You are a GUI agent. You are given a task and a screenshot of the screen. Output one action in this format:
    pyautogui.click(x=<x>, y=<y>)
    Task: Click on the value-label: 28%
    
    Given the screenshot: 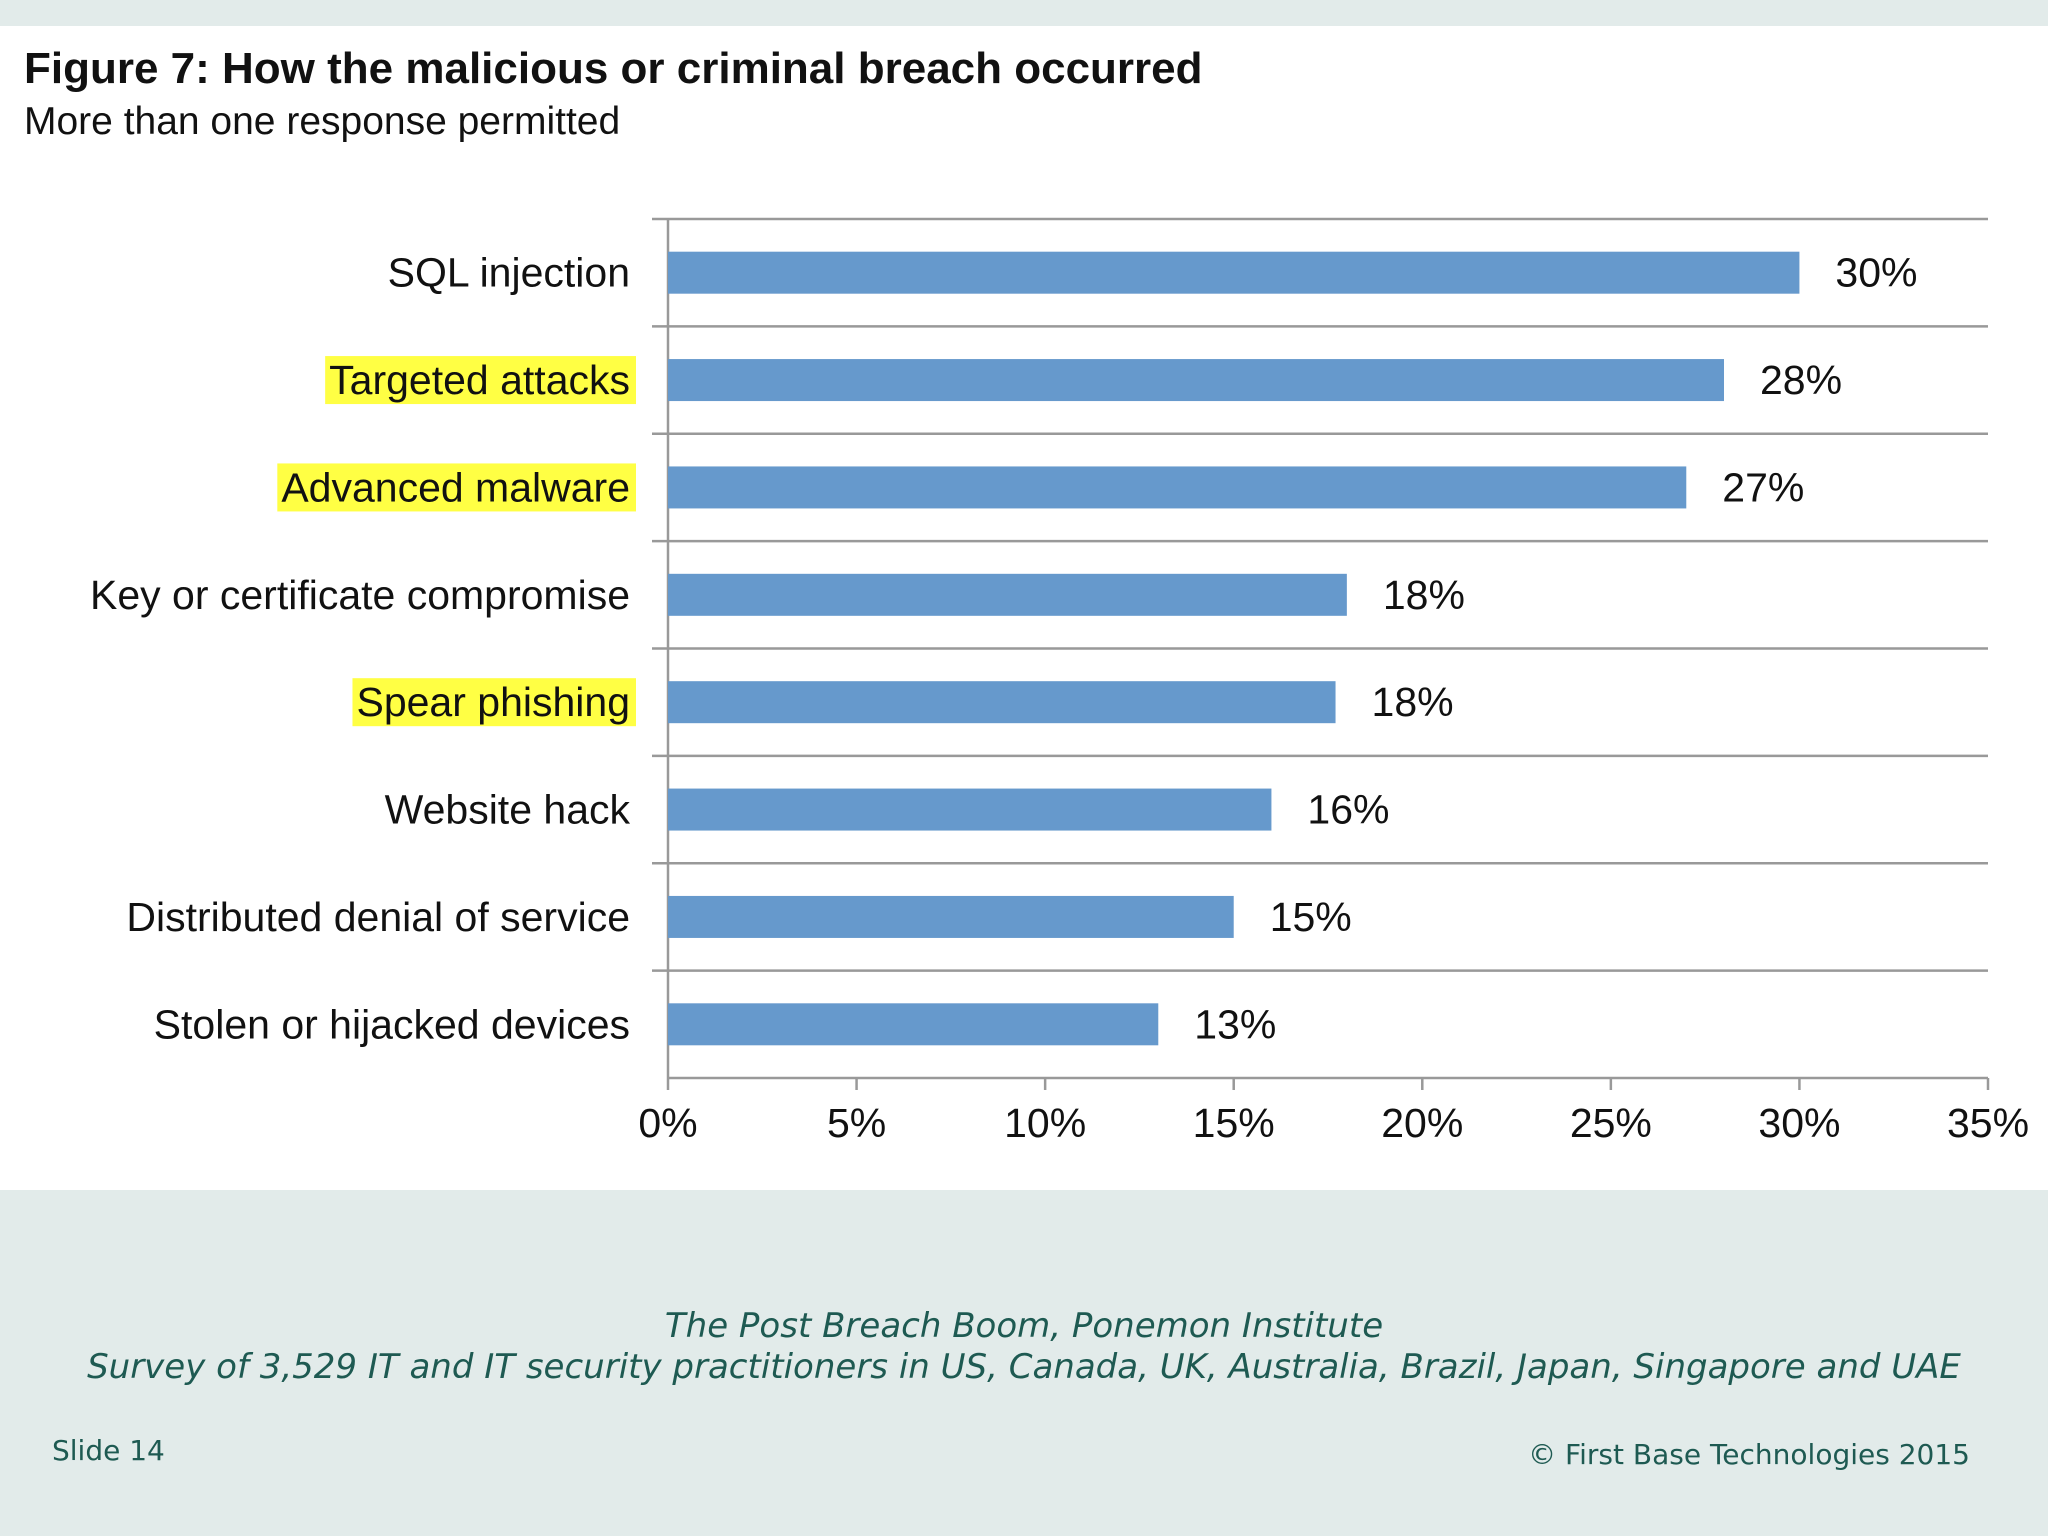 What is the action you would take?
    pyautogui.click(x=1801, y=380)
    